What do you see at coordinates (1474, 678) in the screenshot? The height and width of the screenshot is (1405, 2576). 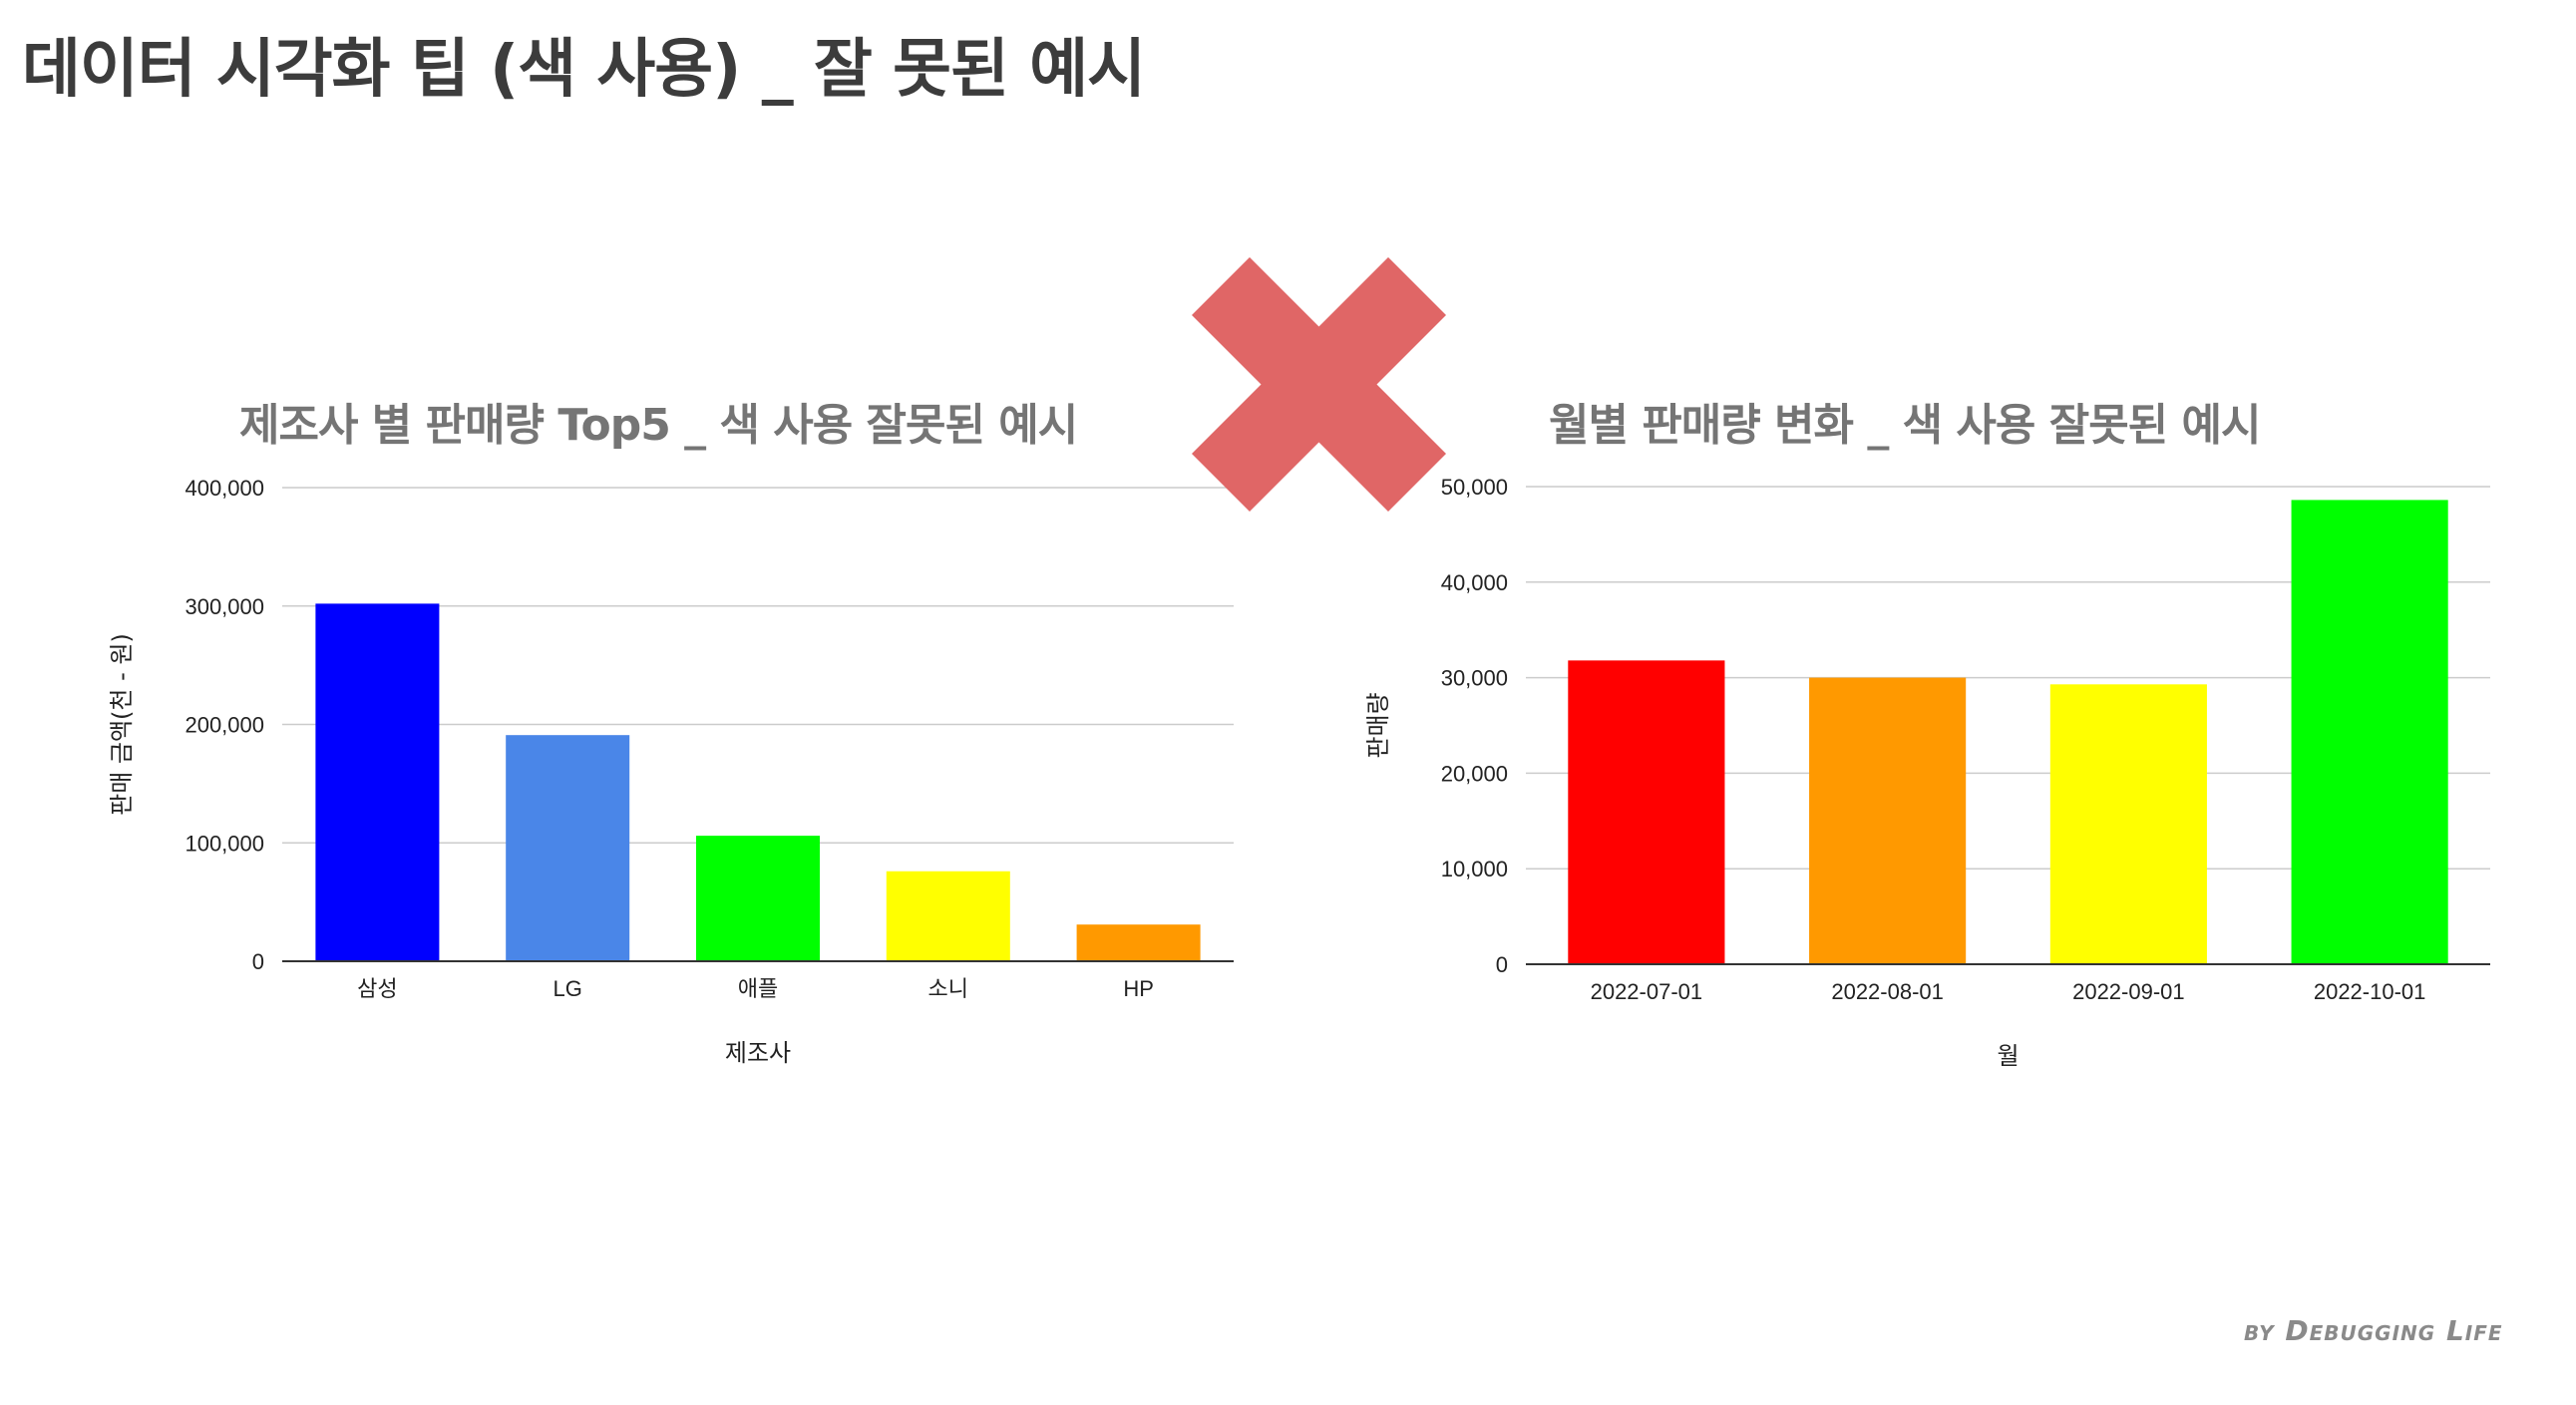 I see `y-tick-label: 30,000` at bounding box center [1474, 678].